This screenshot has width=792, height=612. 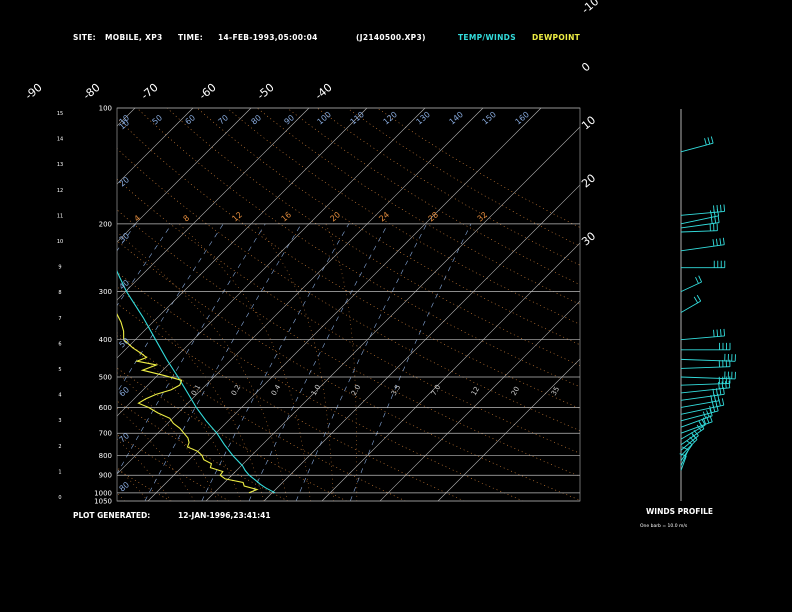 I want to click on pressure-tick-label: 400, so click(x=105, y=340).